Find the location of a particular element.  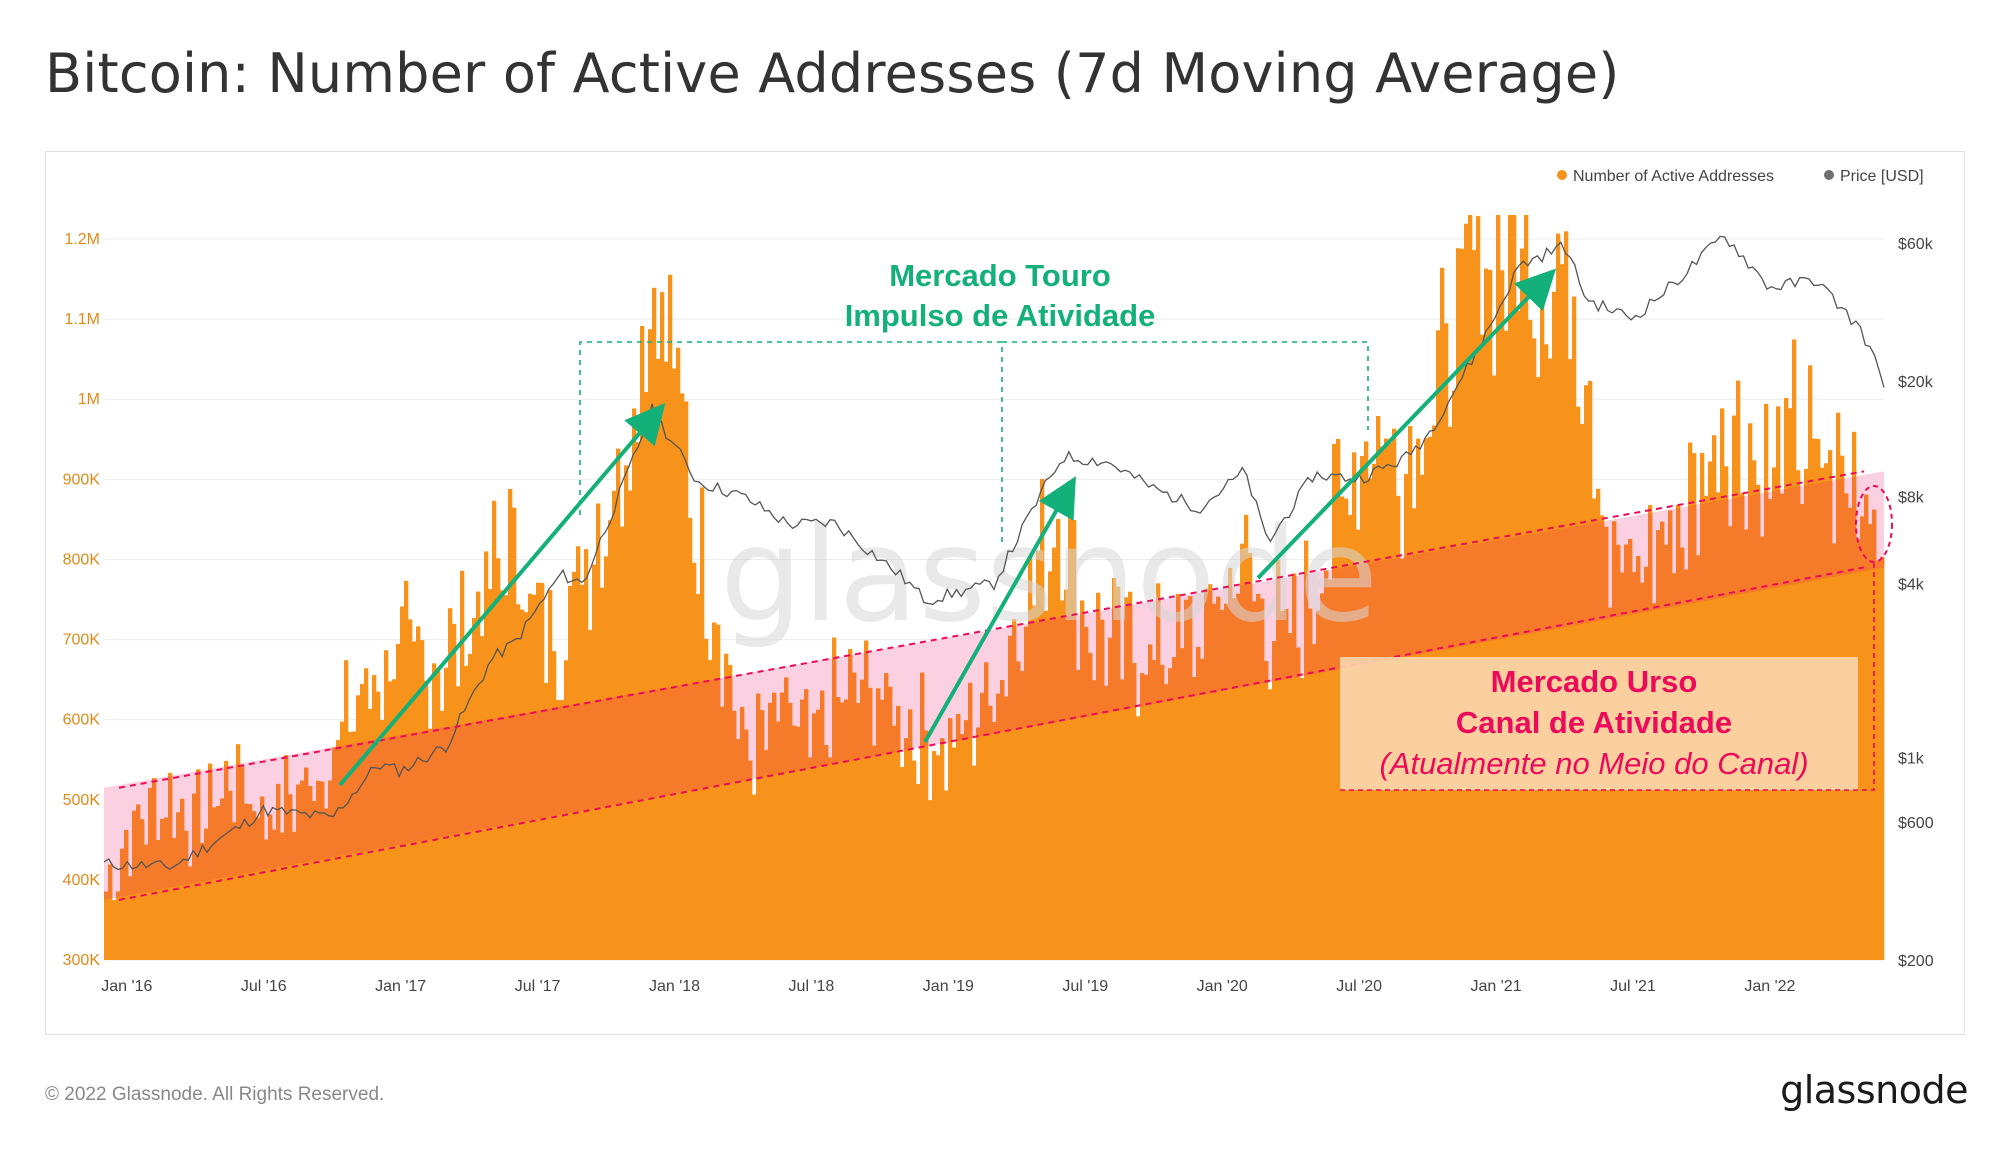

bull-title-line-2: Impulso de Atividade is located at coordinates (1000, 315).